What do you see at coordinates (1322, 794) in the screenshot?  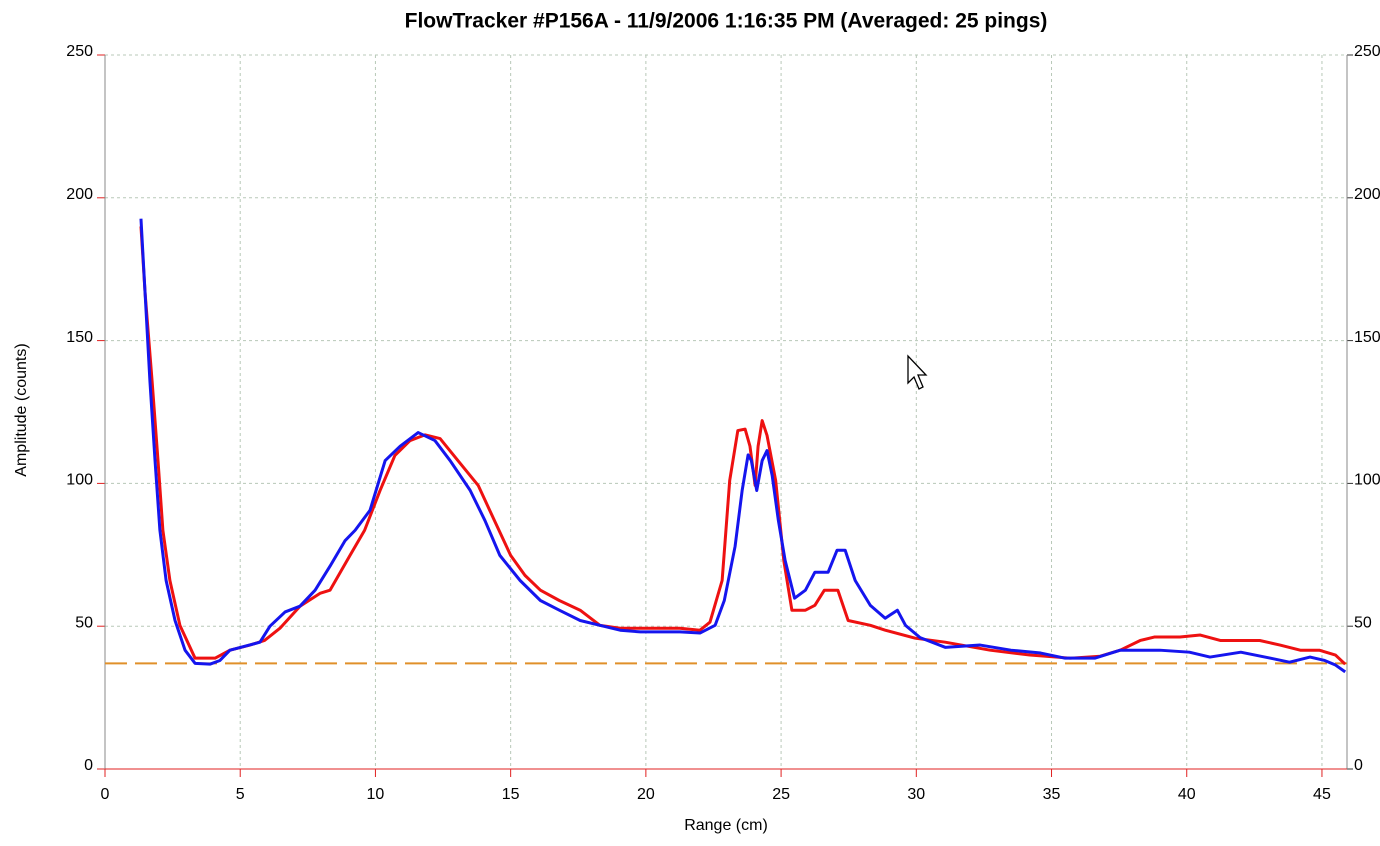 I see `x-tick-label: 45` at bounding box center [1322, 794].